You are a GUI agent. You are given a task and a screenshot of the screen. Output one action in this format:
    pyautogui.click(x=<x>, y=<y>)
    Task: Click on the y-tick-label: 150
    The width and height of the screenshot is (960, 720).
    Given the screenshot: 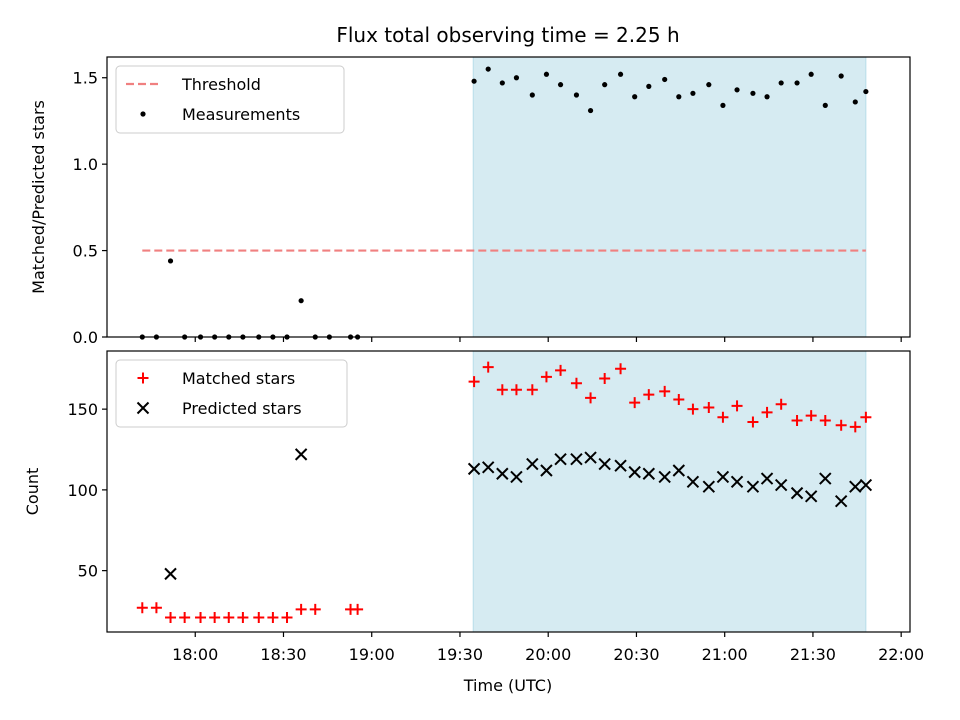 What is the action you would take?
    pyautogui.click(x=82, y=409)
    